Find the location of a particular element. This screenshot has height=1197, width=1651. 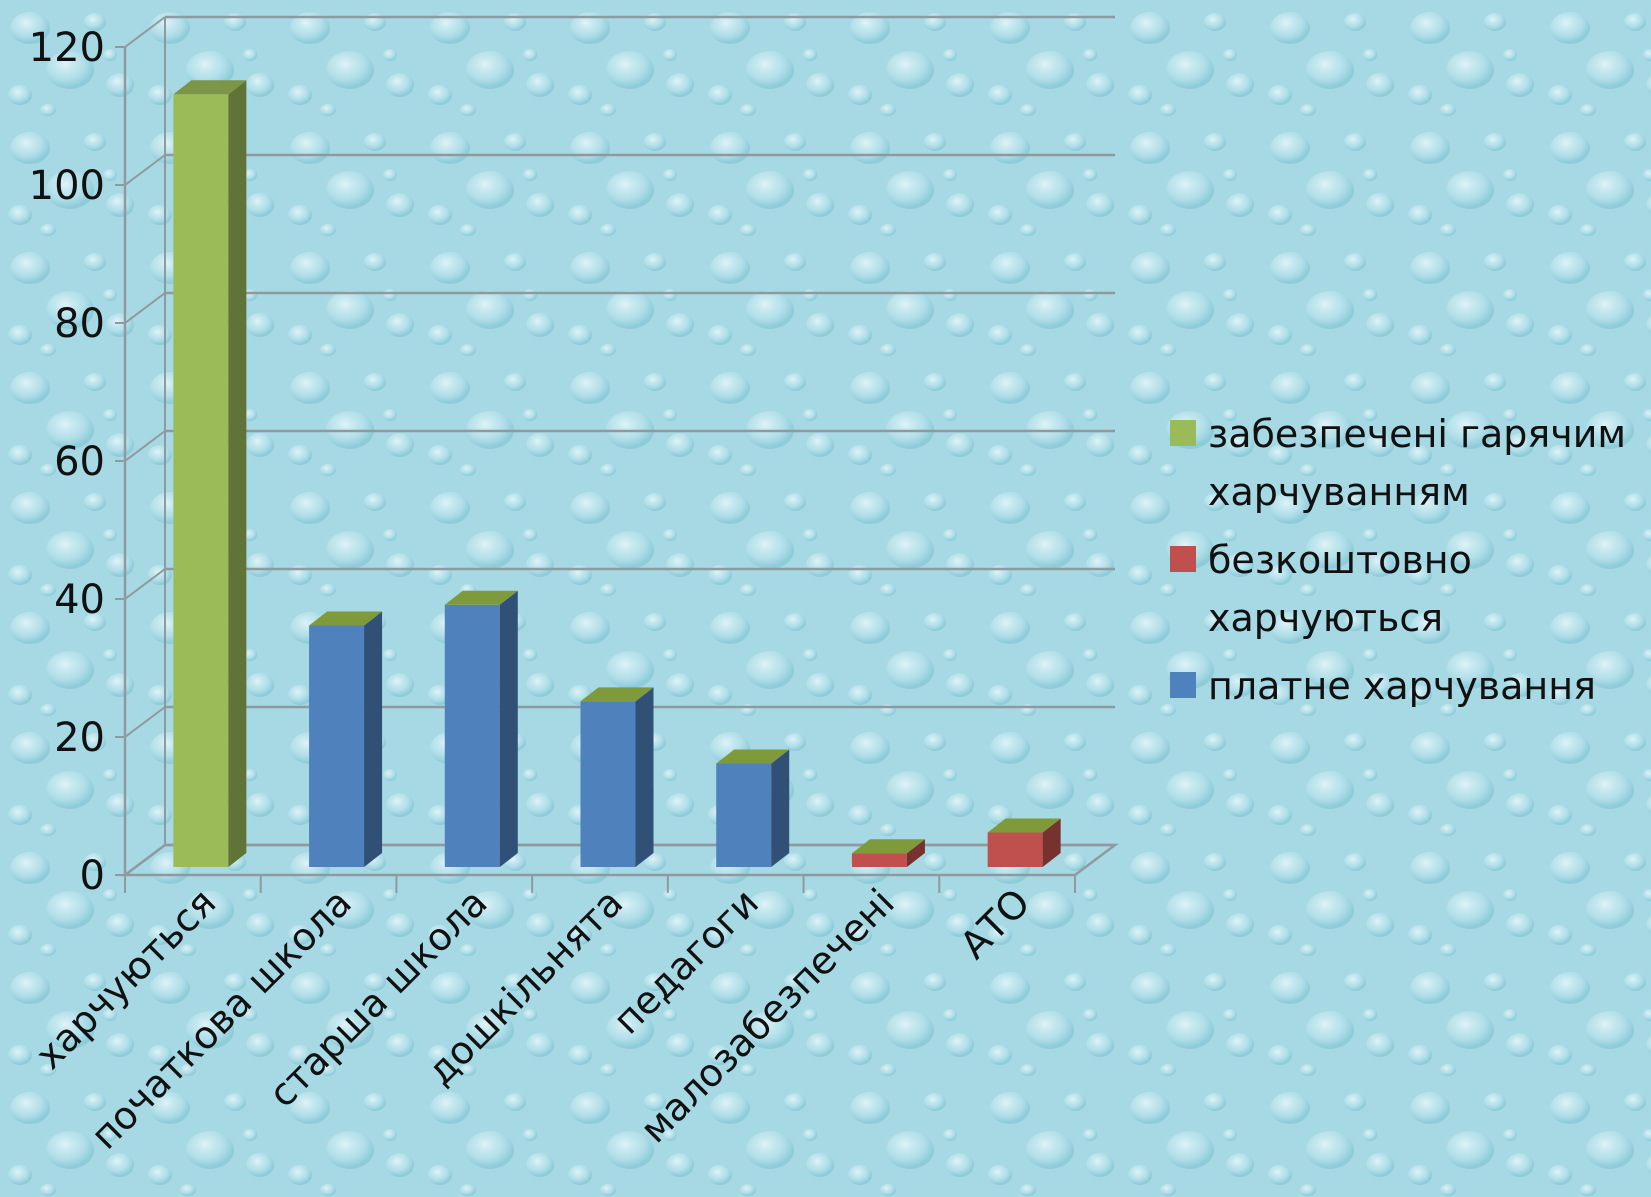

y-tick-label: 40 is located at coordinates (79, 600).